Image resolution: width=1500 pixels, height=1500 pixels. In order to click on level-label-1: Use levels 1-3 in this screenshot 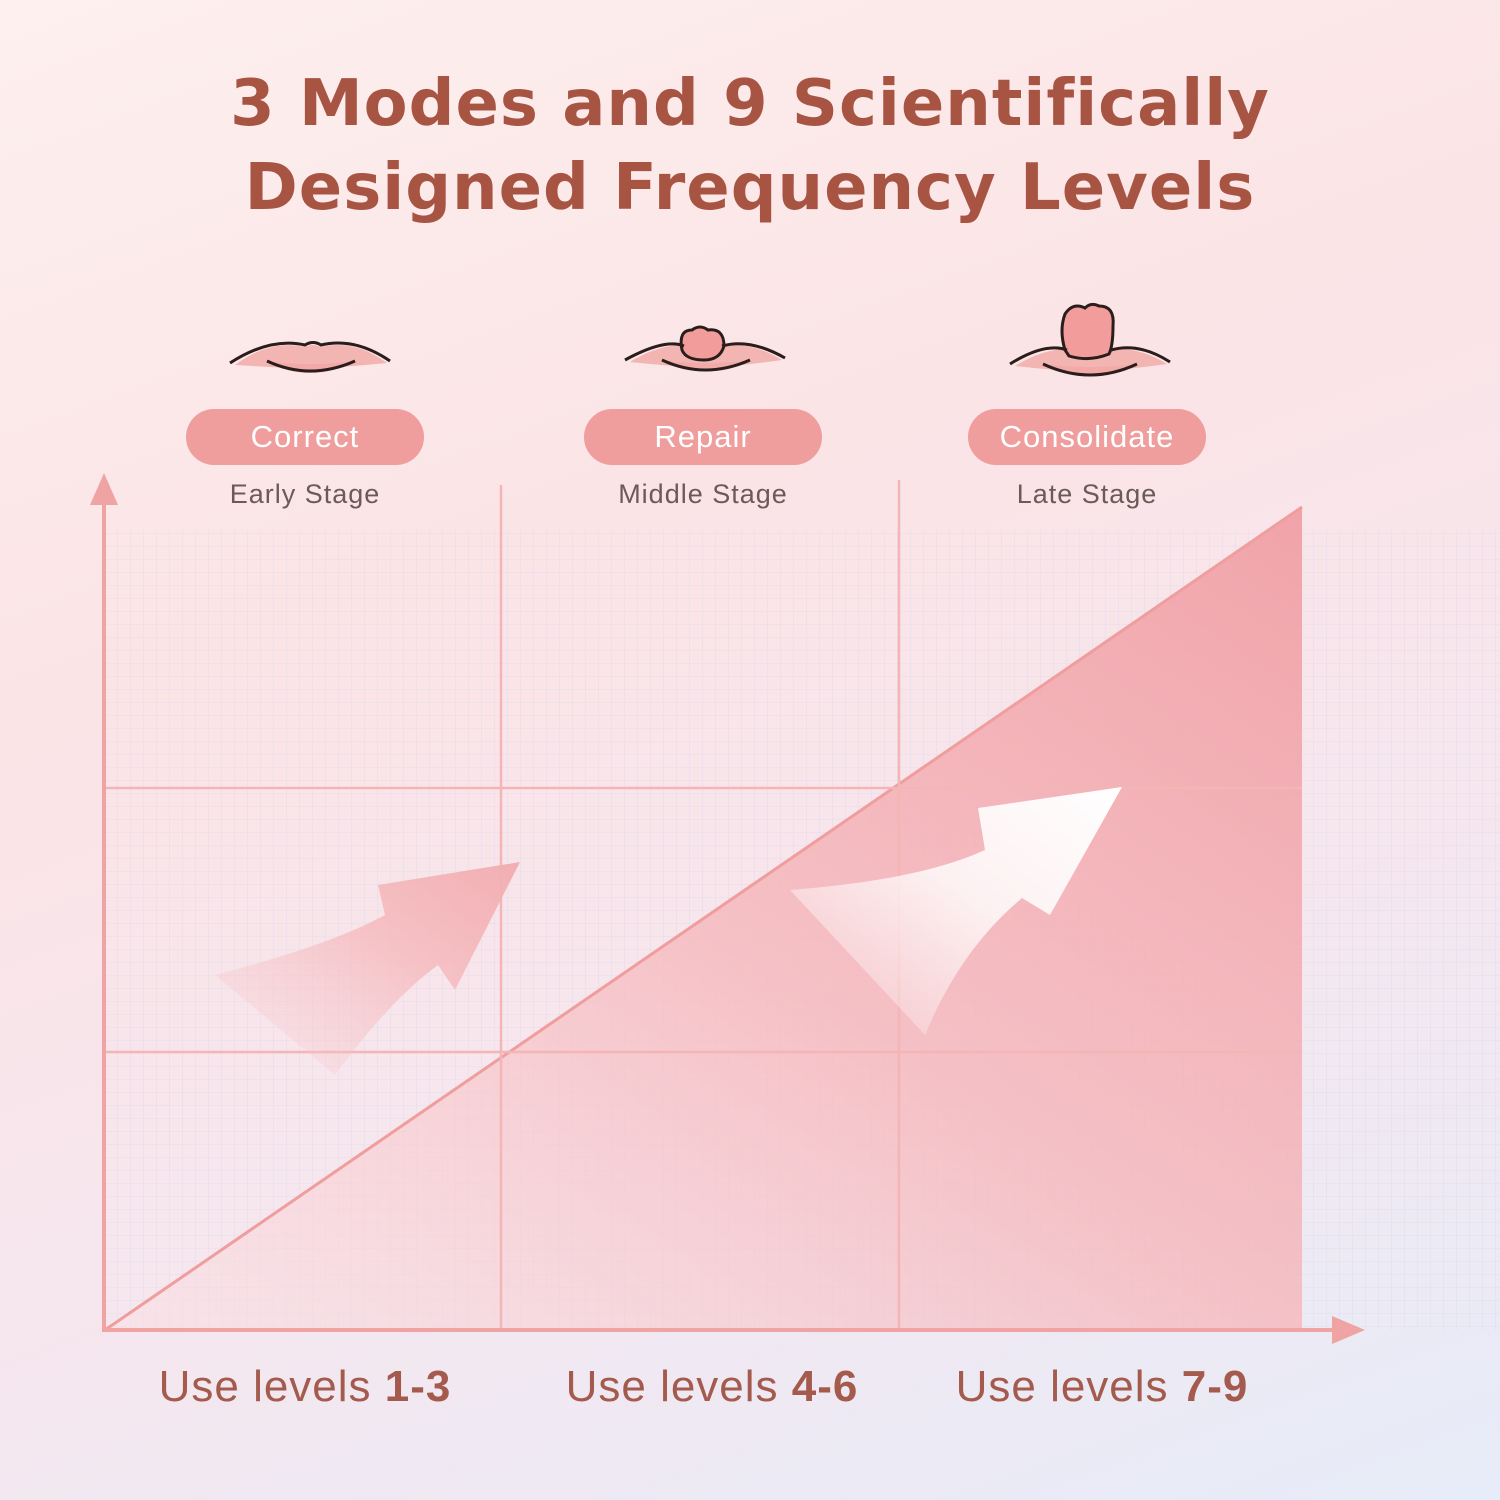, I will do `click(305, 1387)`.